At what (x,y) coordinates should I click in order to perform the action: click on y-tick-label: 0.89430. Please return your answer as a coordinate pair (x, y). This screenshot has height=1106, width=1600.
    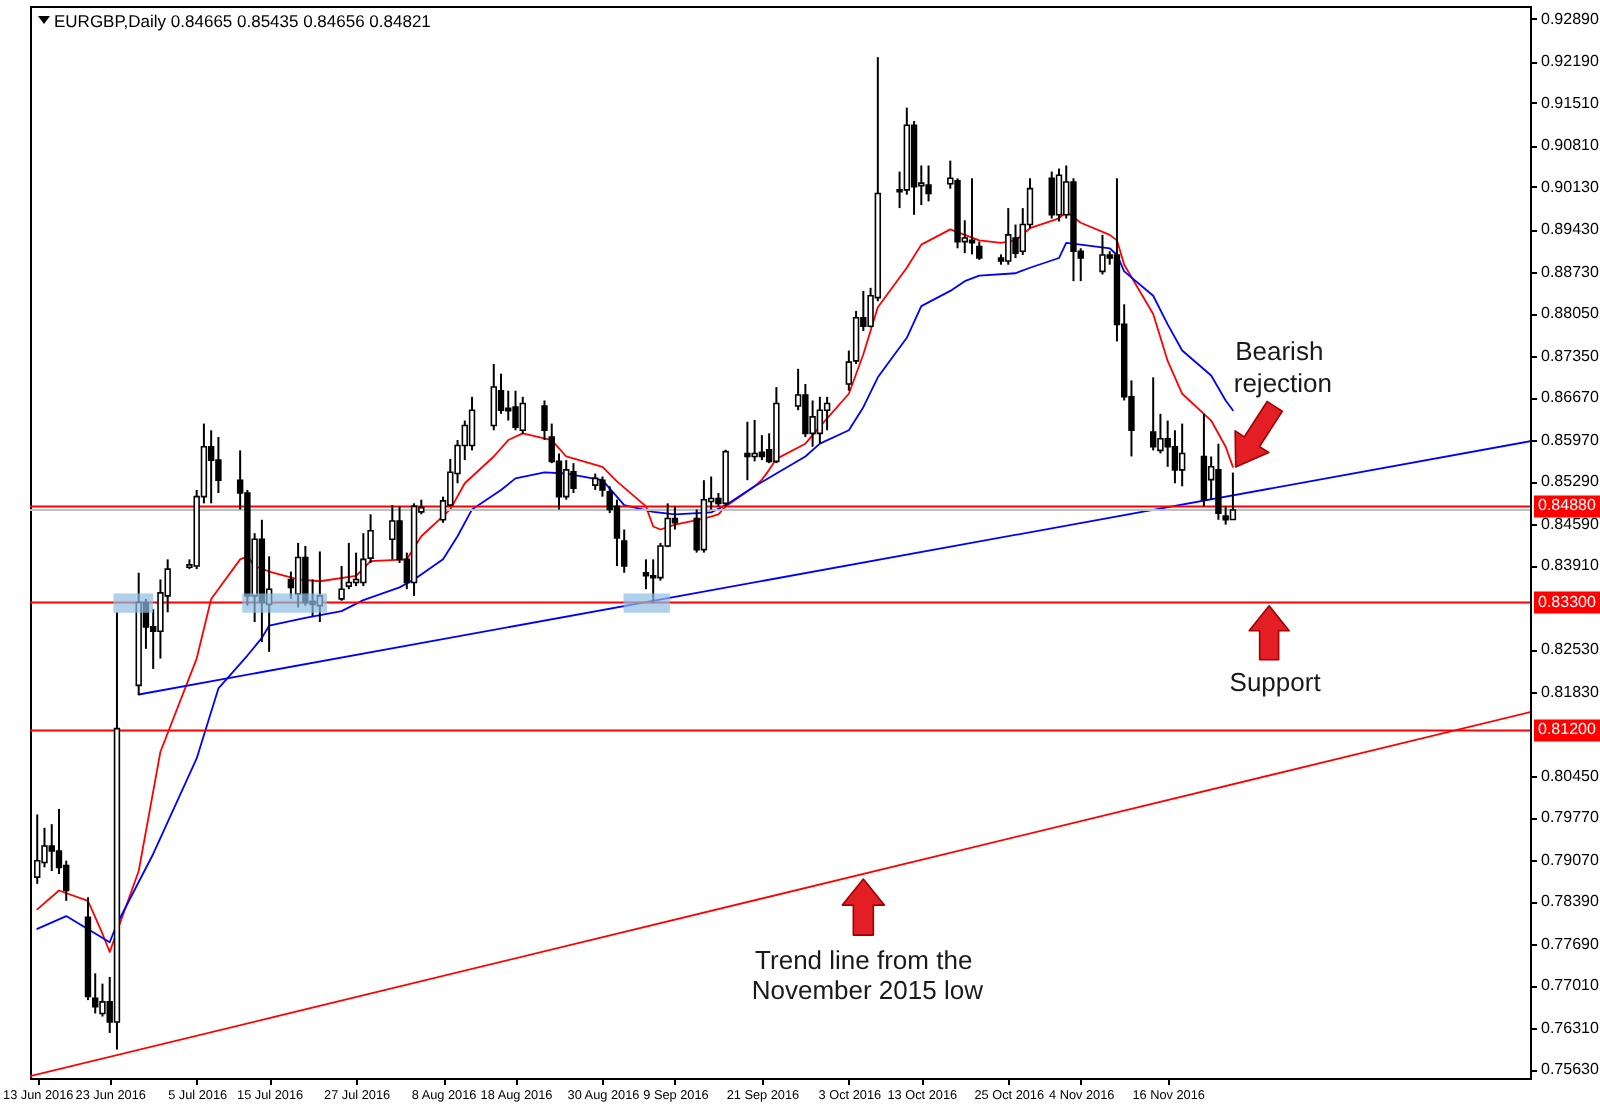
    Looking at the image, I should click on (1570, 229).